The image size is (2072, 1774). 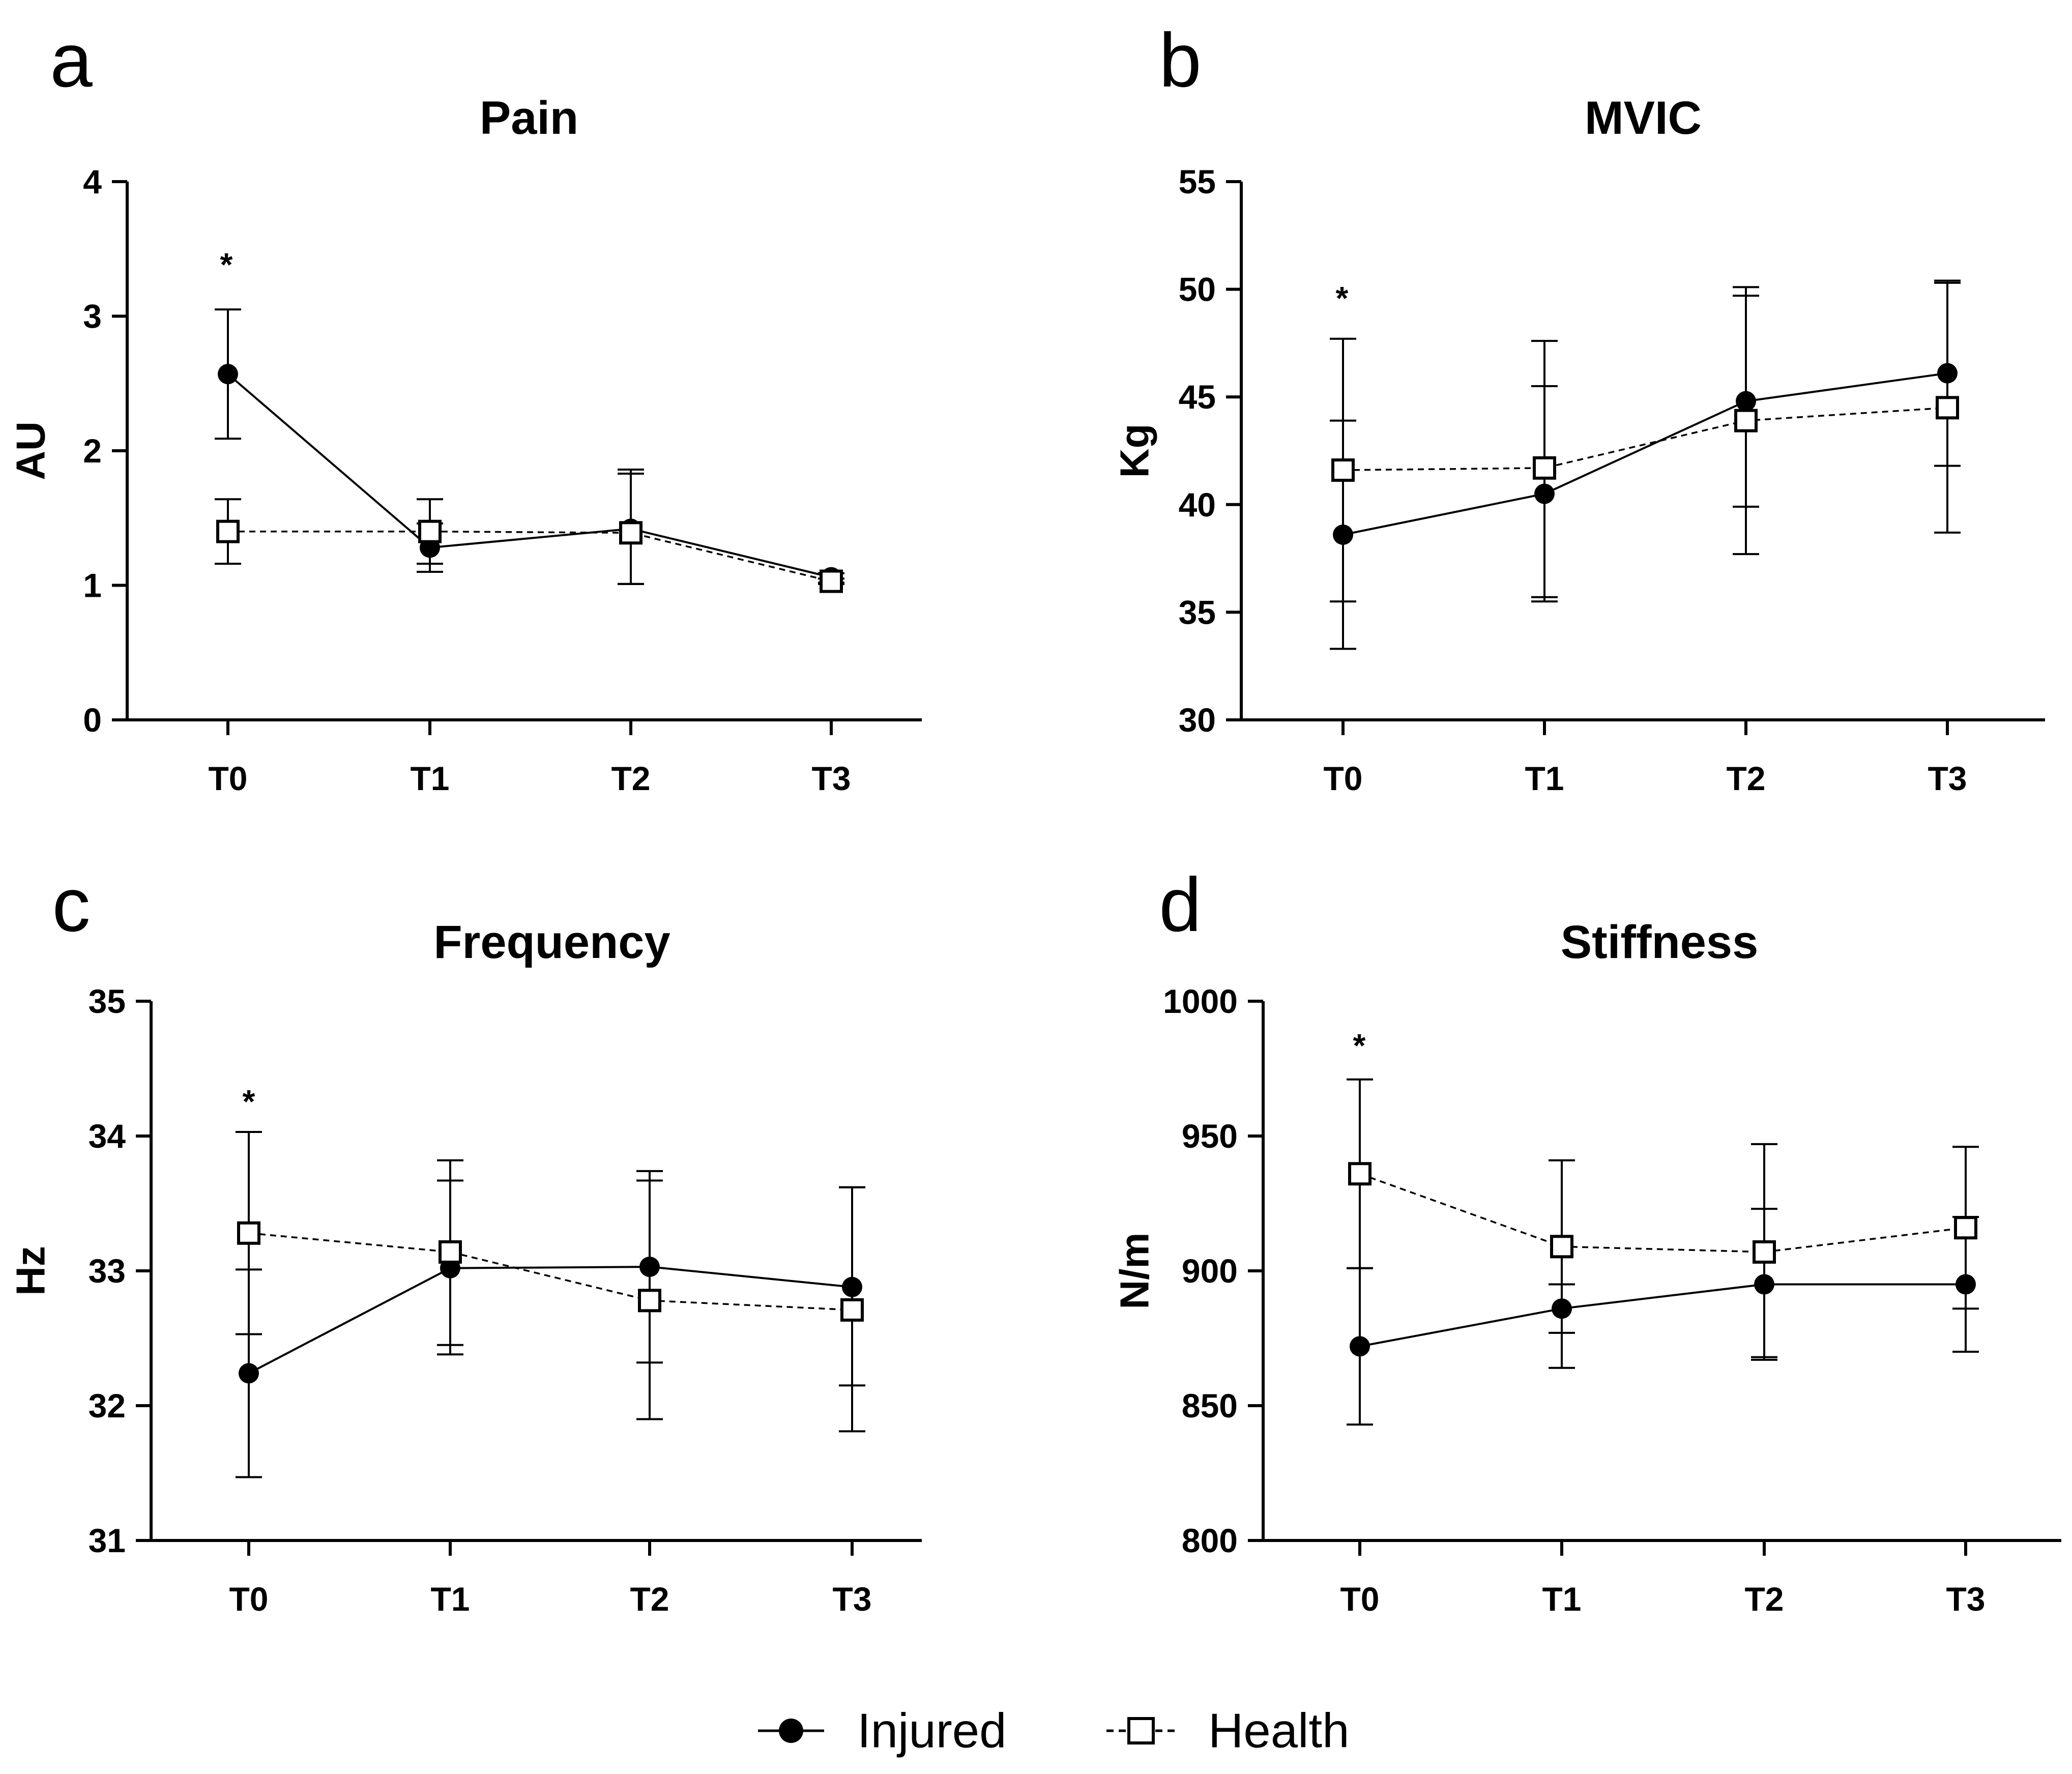 What do you see at coordinates (71, 60) in the screenshot?
I see `panel-a-letter: a` at bounding box center [71, 60].